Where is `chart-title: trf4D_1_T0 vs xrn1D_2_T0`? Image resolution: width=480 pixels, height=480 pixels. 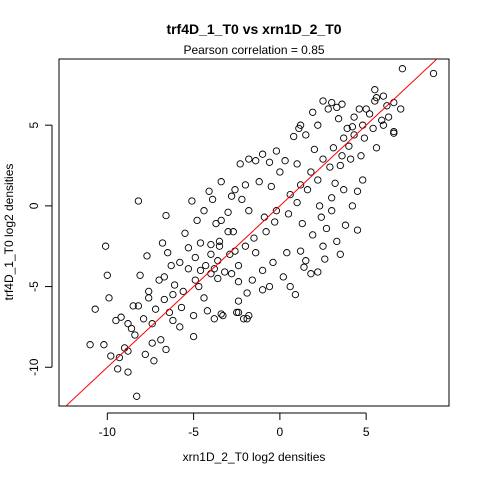
chart-title: trf4D_1_T0 vs xrn1D_2_T0 is located at coordinates (253, 29).